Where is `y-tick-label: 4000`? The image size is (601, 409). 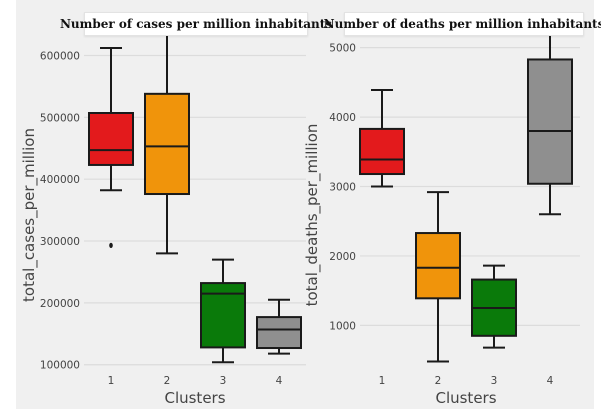 y-tick-label: 4000 is located at coordinates (342, 118).